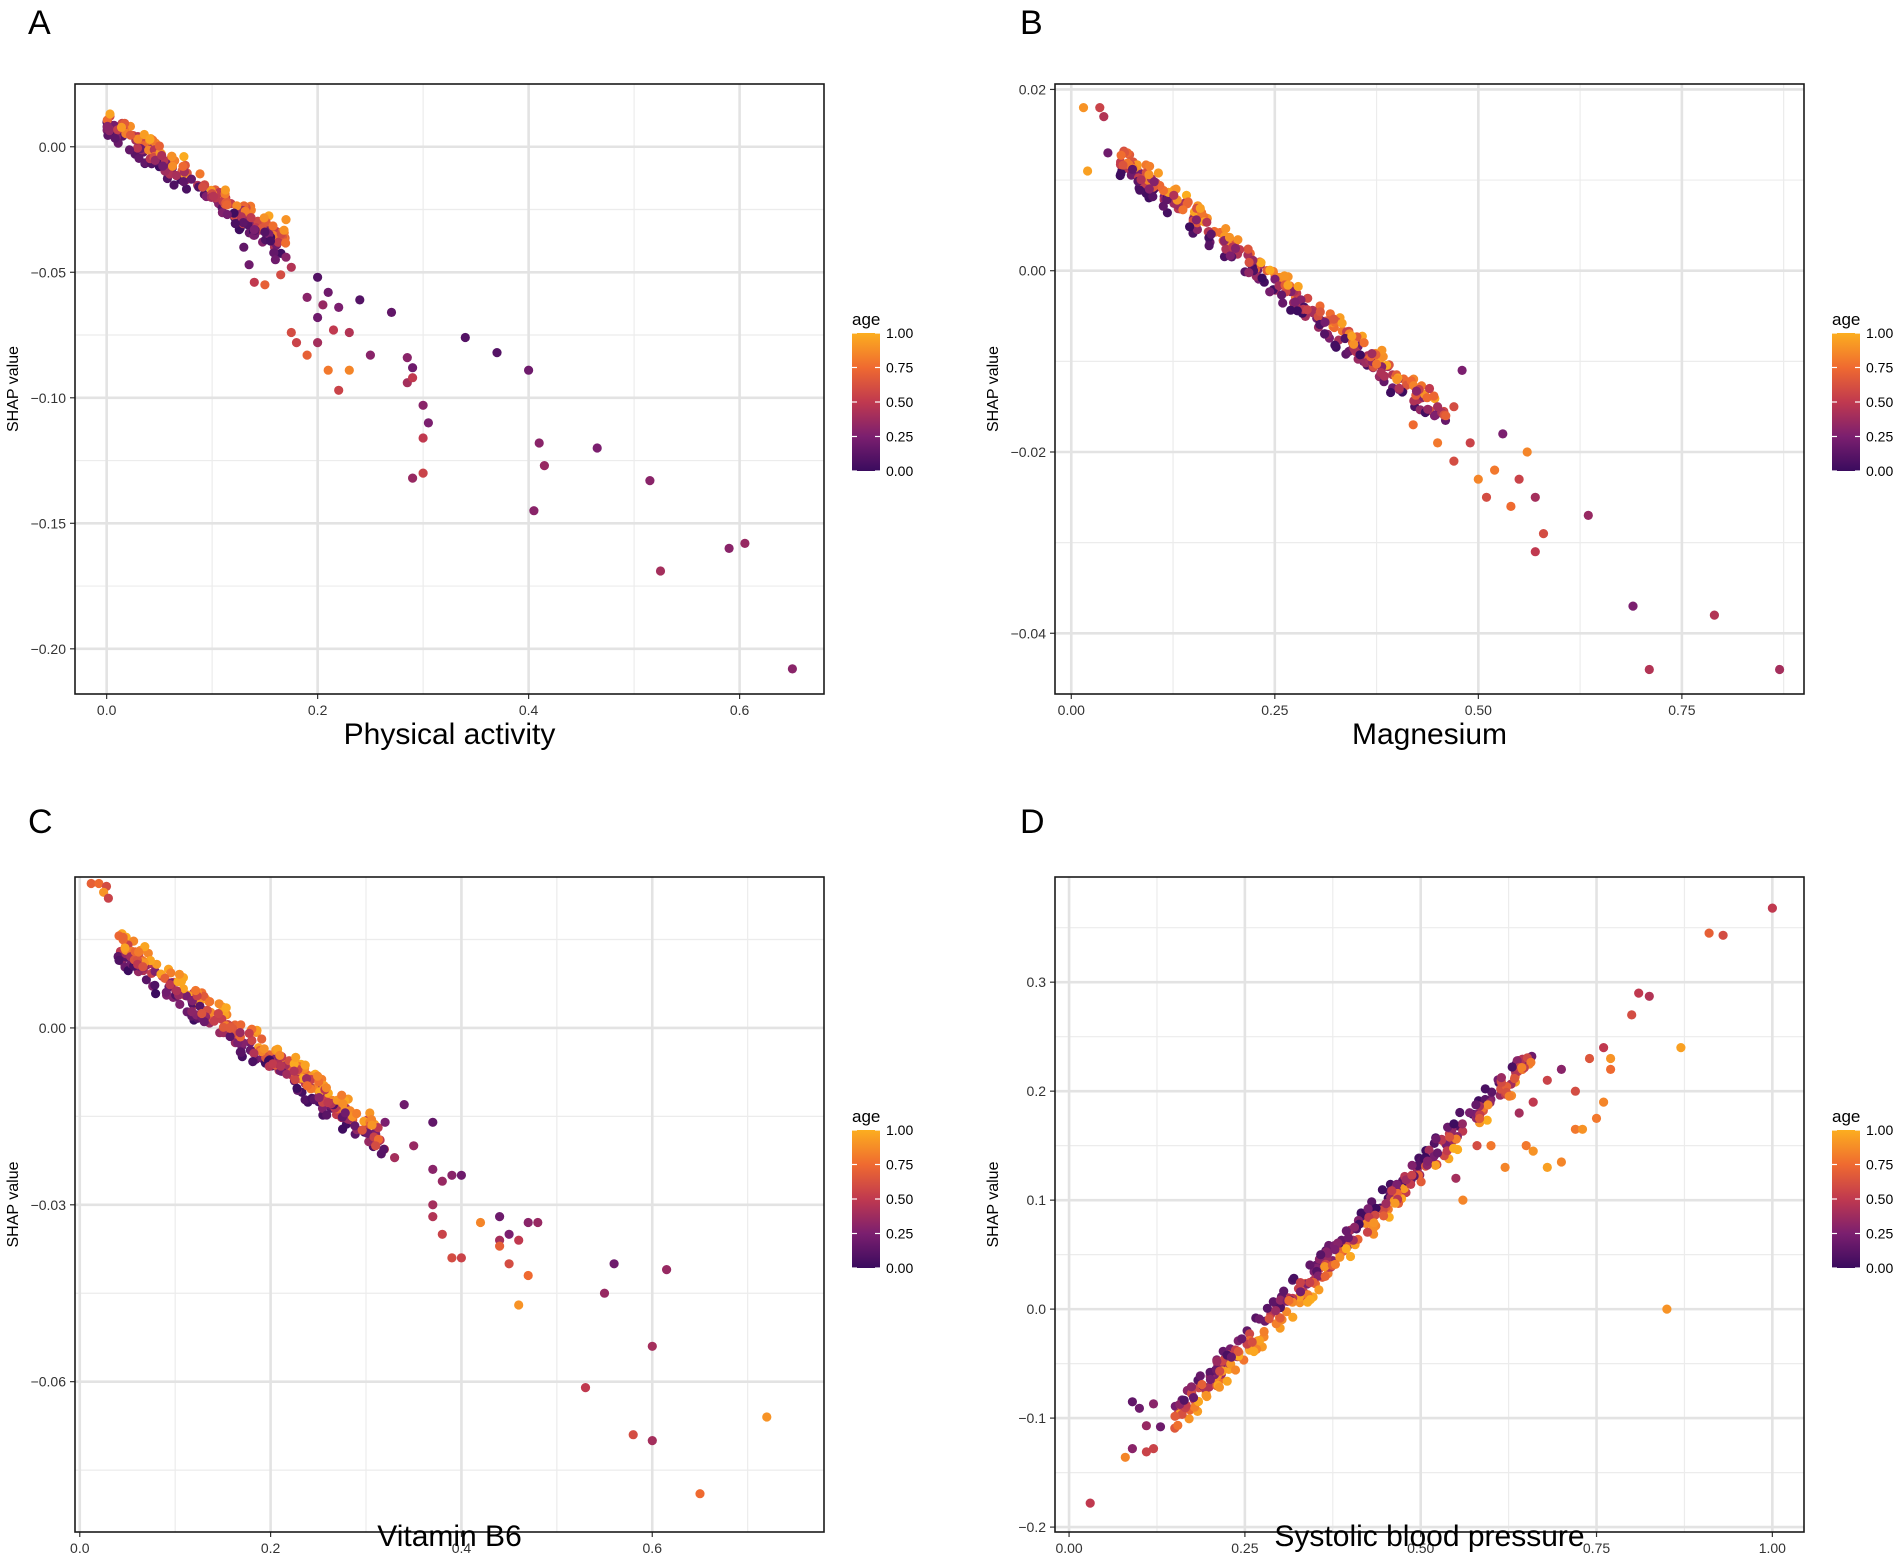 Image resolution: width=1902 pixels, height=1554 pixels. I want to click on legend-tick-label: 0.00, so click(899, 1268).